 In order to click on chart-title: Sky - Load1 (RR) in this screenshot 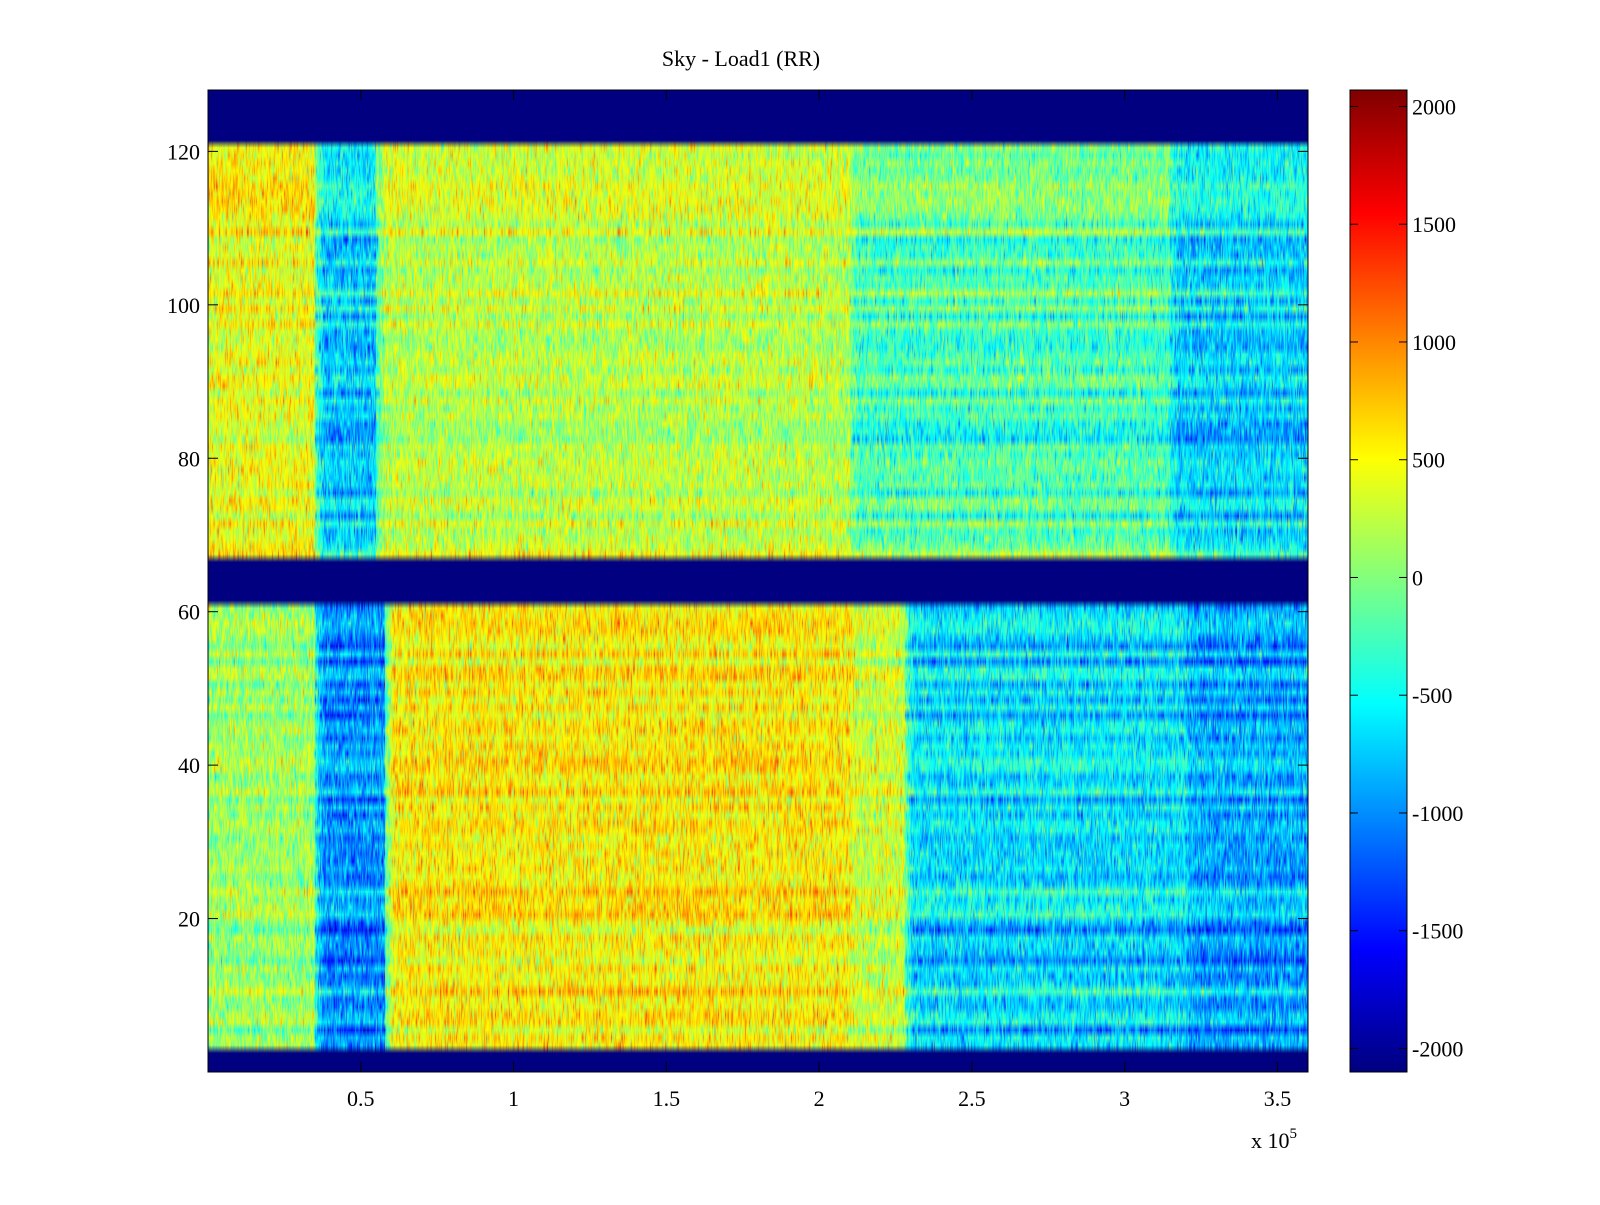, I will do `click(741, 58)`.